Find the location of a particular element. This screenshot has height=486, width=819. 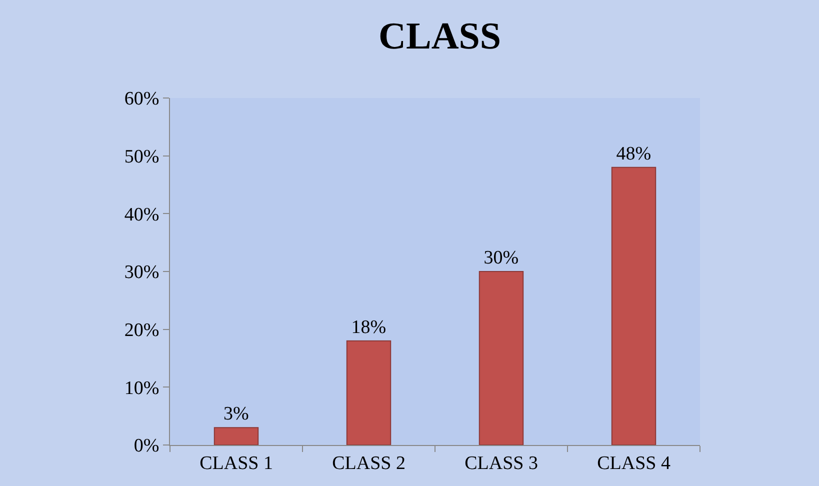

x-tick-label: CLASS 4 is located at coordinates (634, 463).